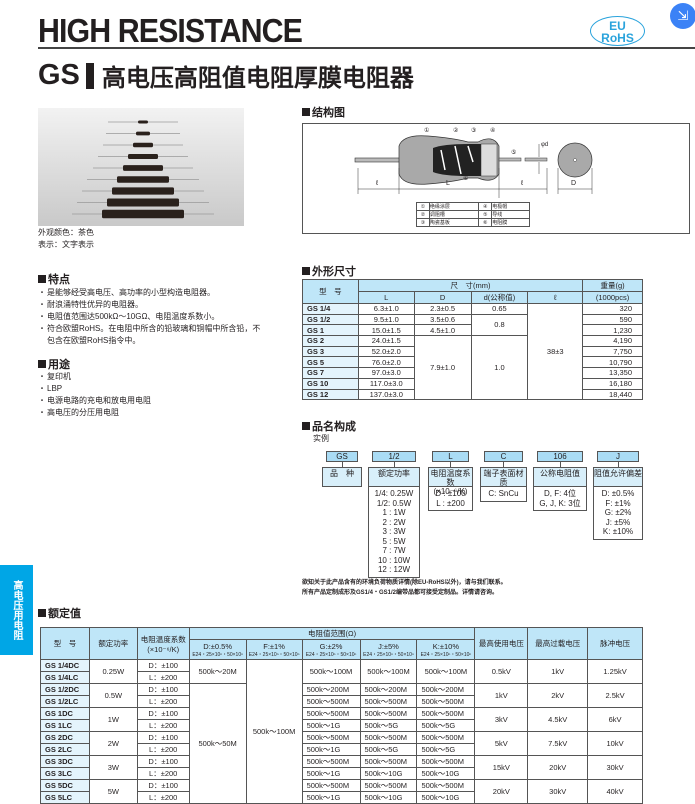  Describe the element at coordinates (501, 719) in the screenshot. I see `table-cell: 3kV` at that location.